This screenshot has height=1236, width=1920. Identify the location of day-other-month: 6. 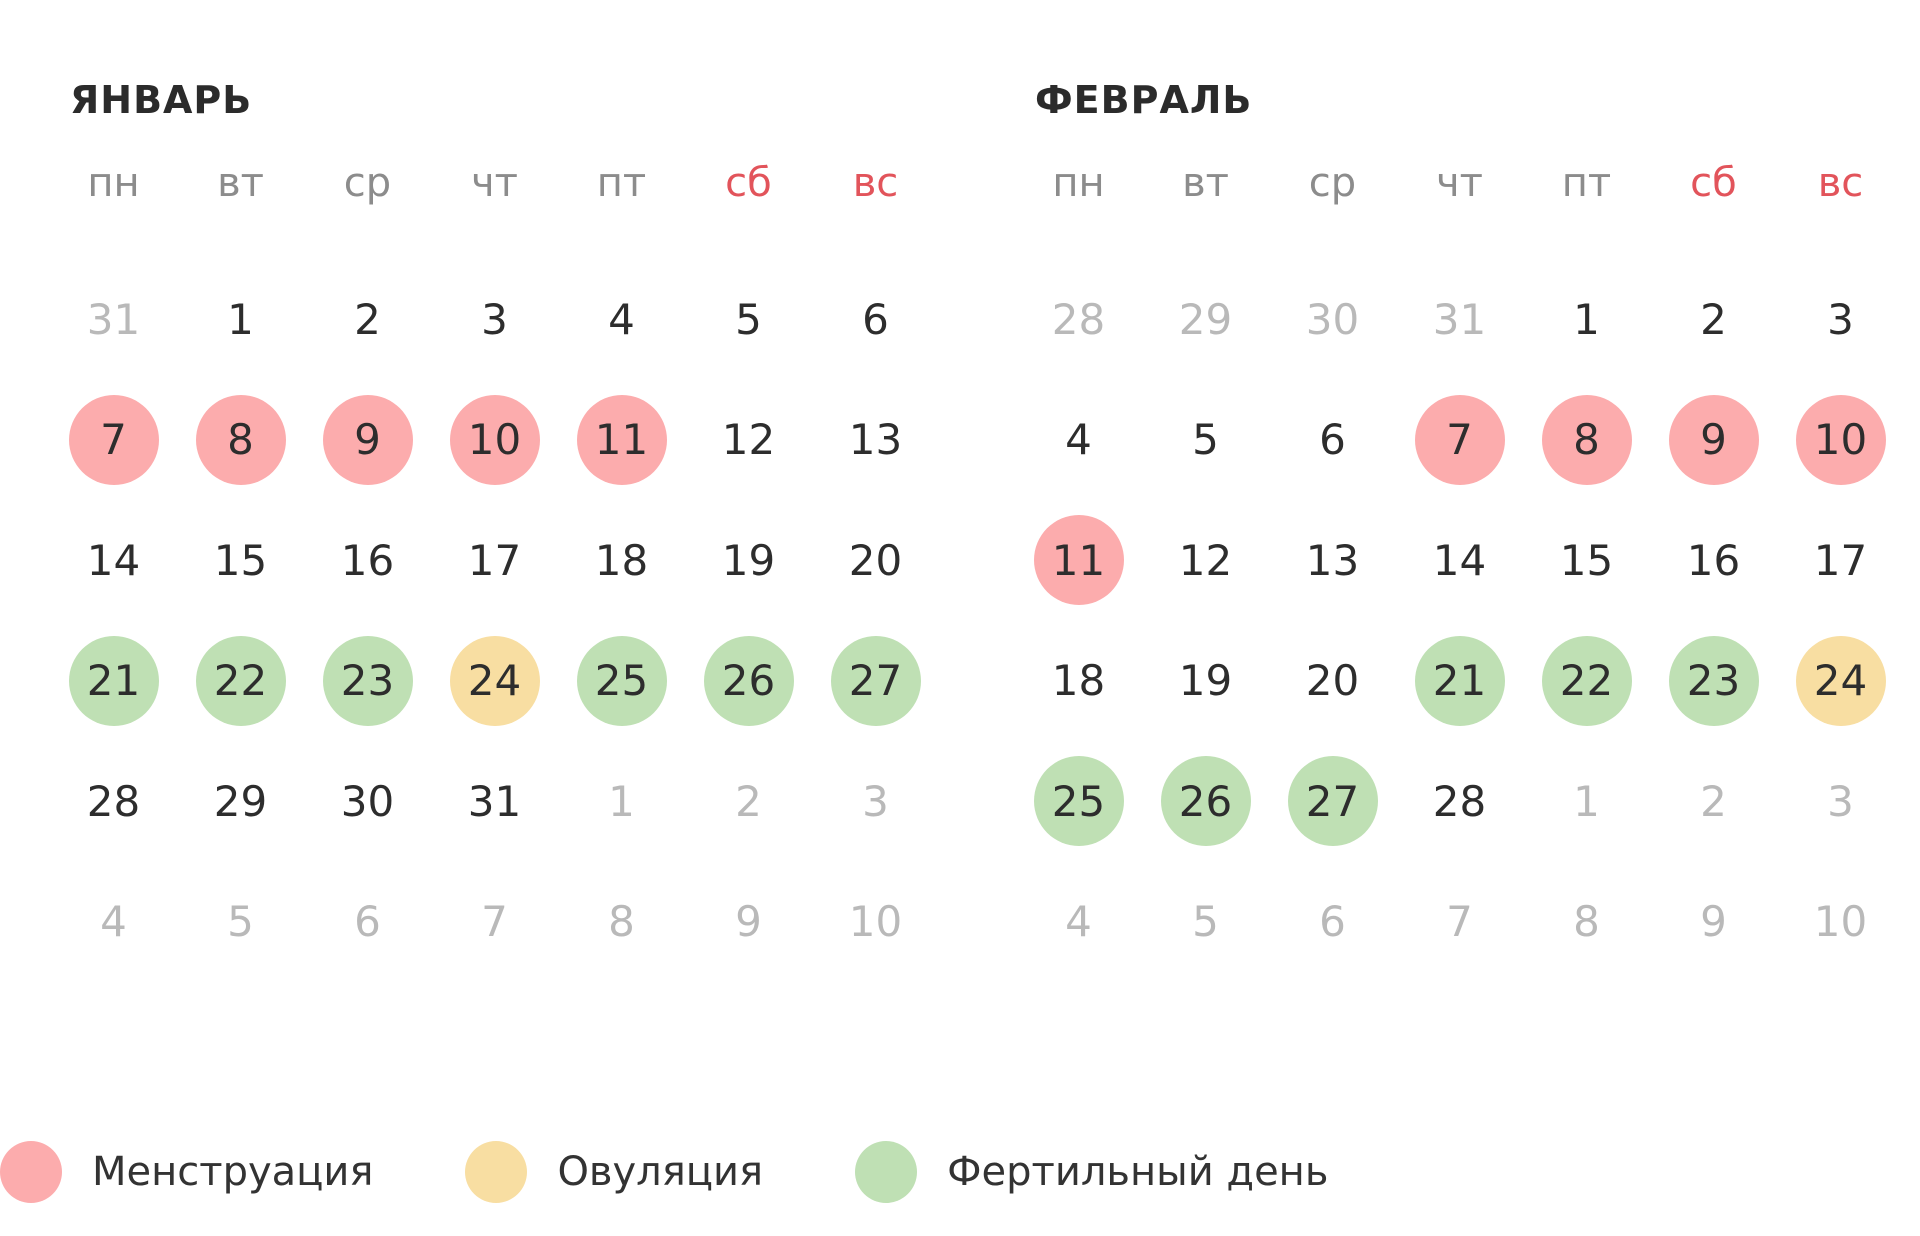
(367, 922).